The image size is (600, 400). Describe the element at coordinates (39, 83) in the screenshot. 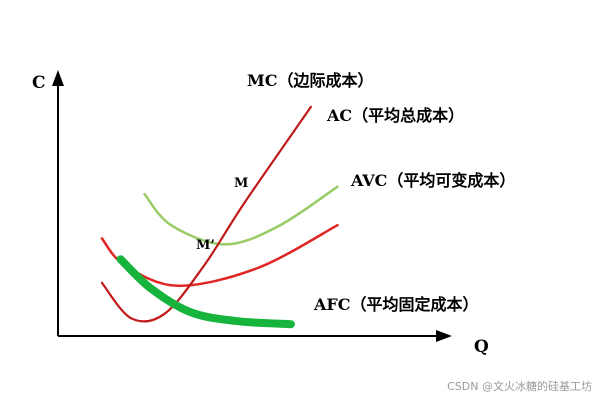

I see `y-axis-label: C` at that location.